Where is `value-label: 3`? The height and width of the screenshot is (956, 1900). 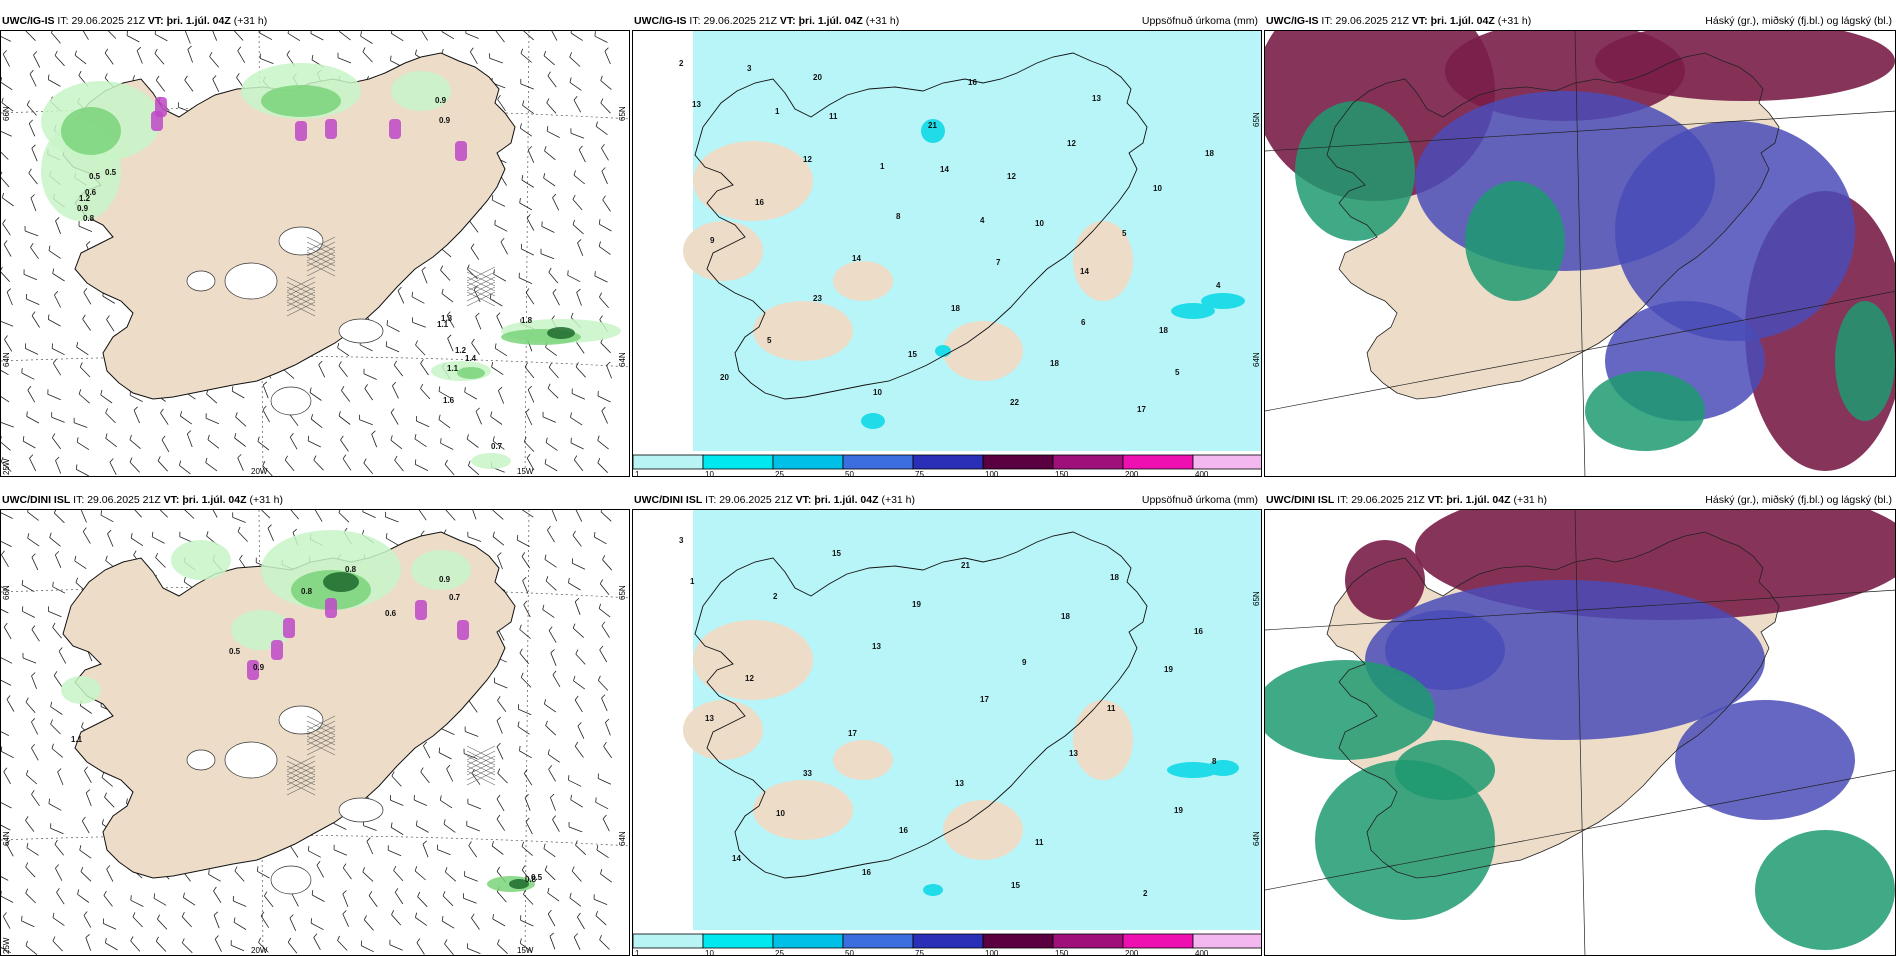 value-label: 3 is located at coordinates (681, 540).